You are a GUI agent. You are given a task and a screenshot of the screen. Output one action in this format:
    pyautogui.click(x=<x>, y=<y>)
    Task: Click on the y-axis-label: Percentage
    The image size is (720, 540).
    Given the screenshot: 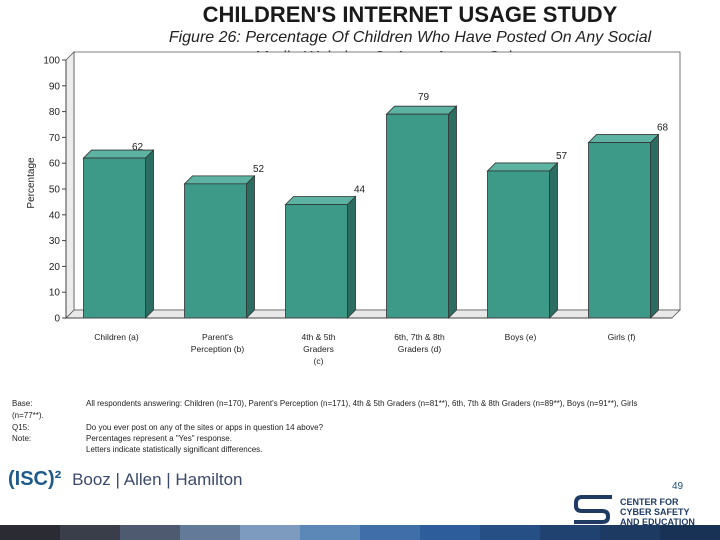 What is the action you would take?
    pyautogui.click(x=31, y=183)
    